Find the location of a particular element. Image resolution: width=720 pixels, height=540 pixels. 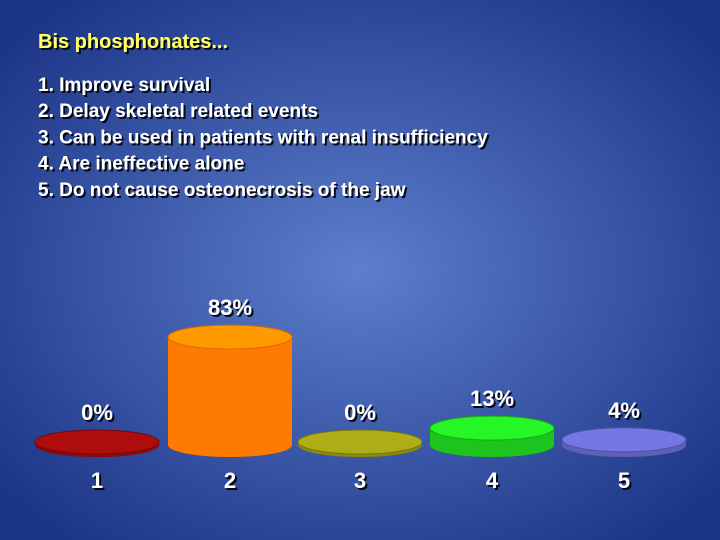

category-label: 4 is located at coordinates (492, 480).